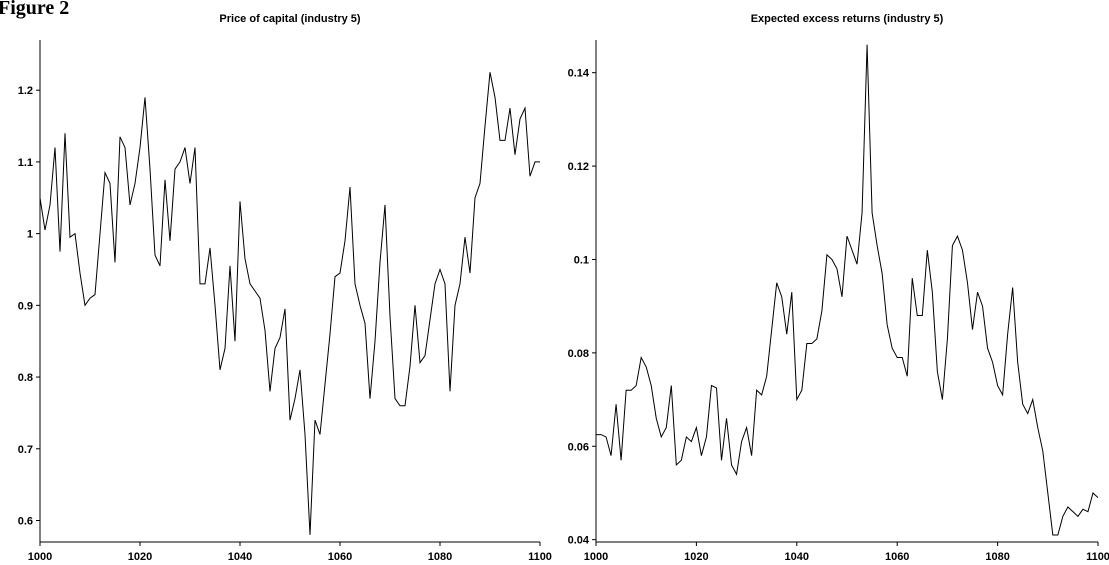 The height and width of the screenshot is (565, 1109). What do you see at coordinates (847, 19) in the screenshot?
I see `chart-title: Expected excess returns (industry 5)` at bounding box center [847, 19].